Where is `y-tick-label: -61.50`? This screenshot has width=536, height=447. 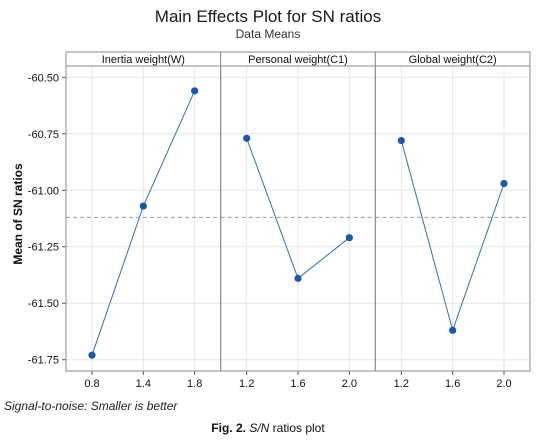 y-tick-label: -61.50 is located at coordinates (43, 304).